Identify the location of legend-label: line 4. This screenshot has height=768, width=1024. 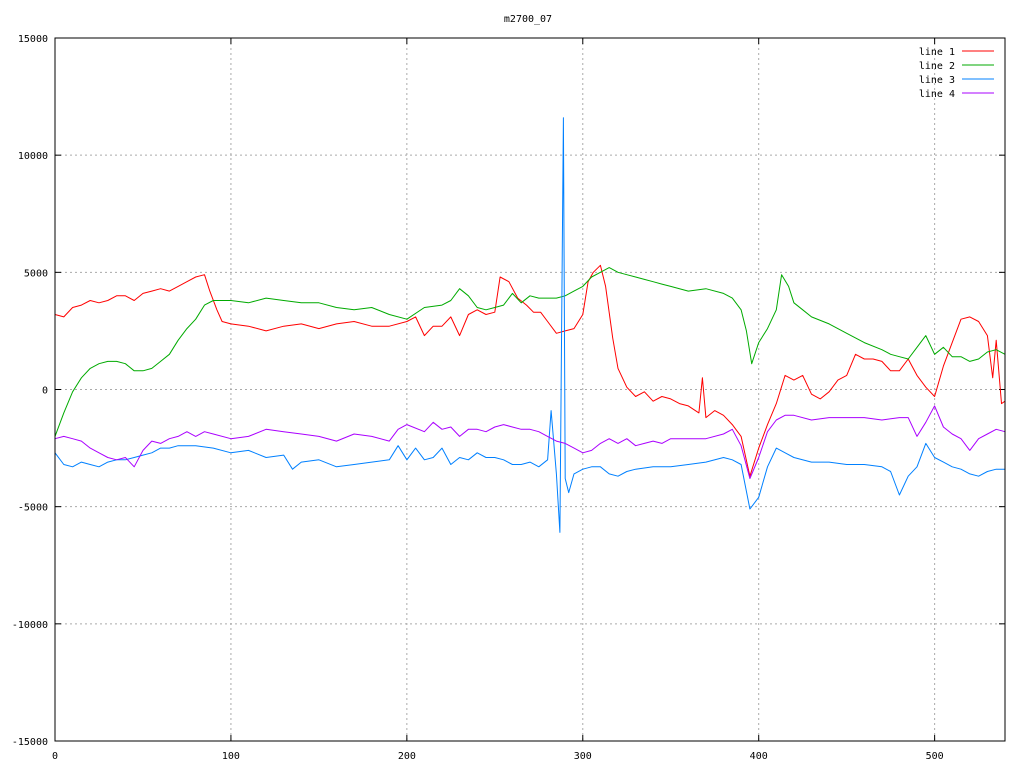
(937, 94).